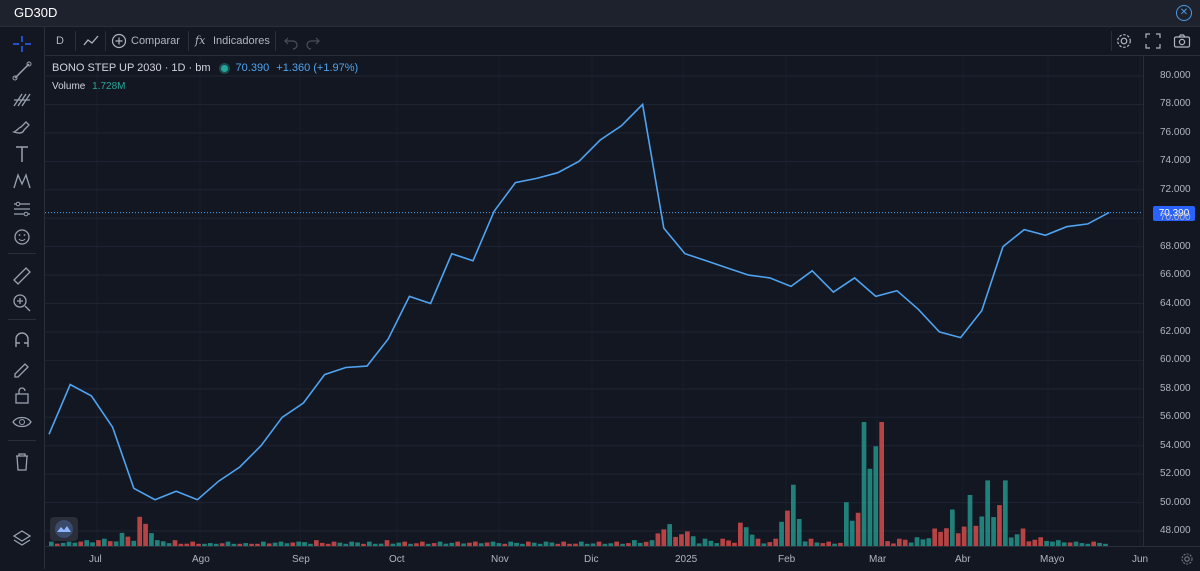  I want to click on close-icon: ✕, so click(1184, 13).